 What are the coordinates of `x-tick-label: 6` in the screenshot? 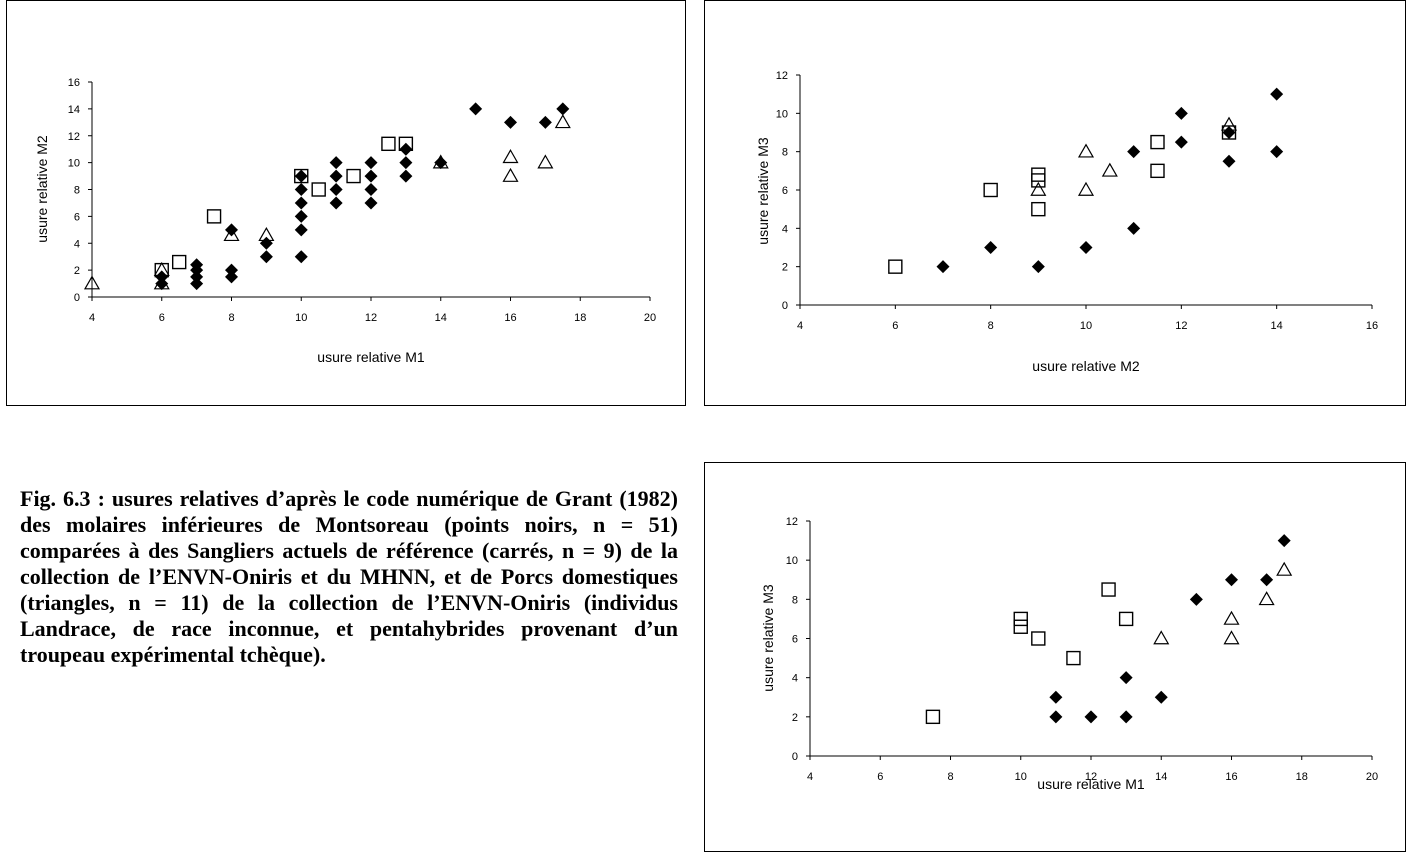 It's located at (162, 318).